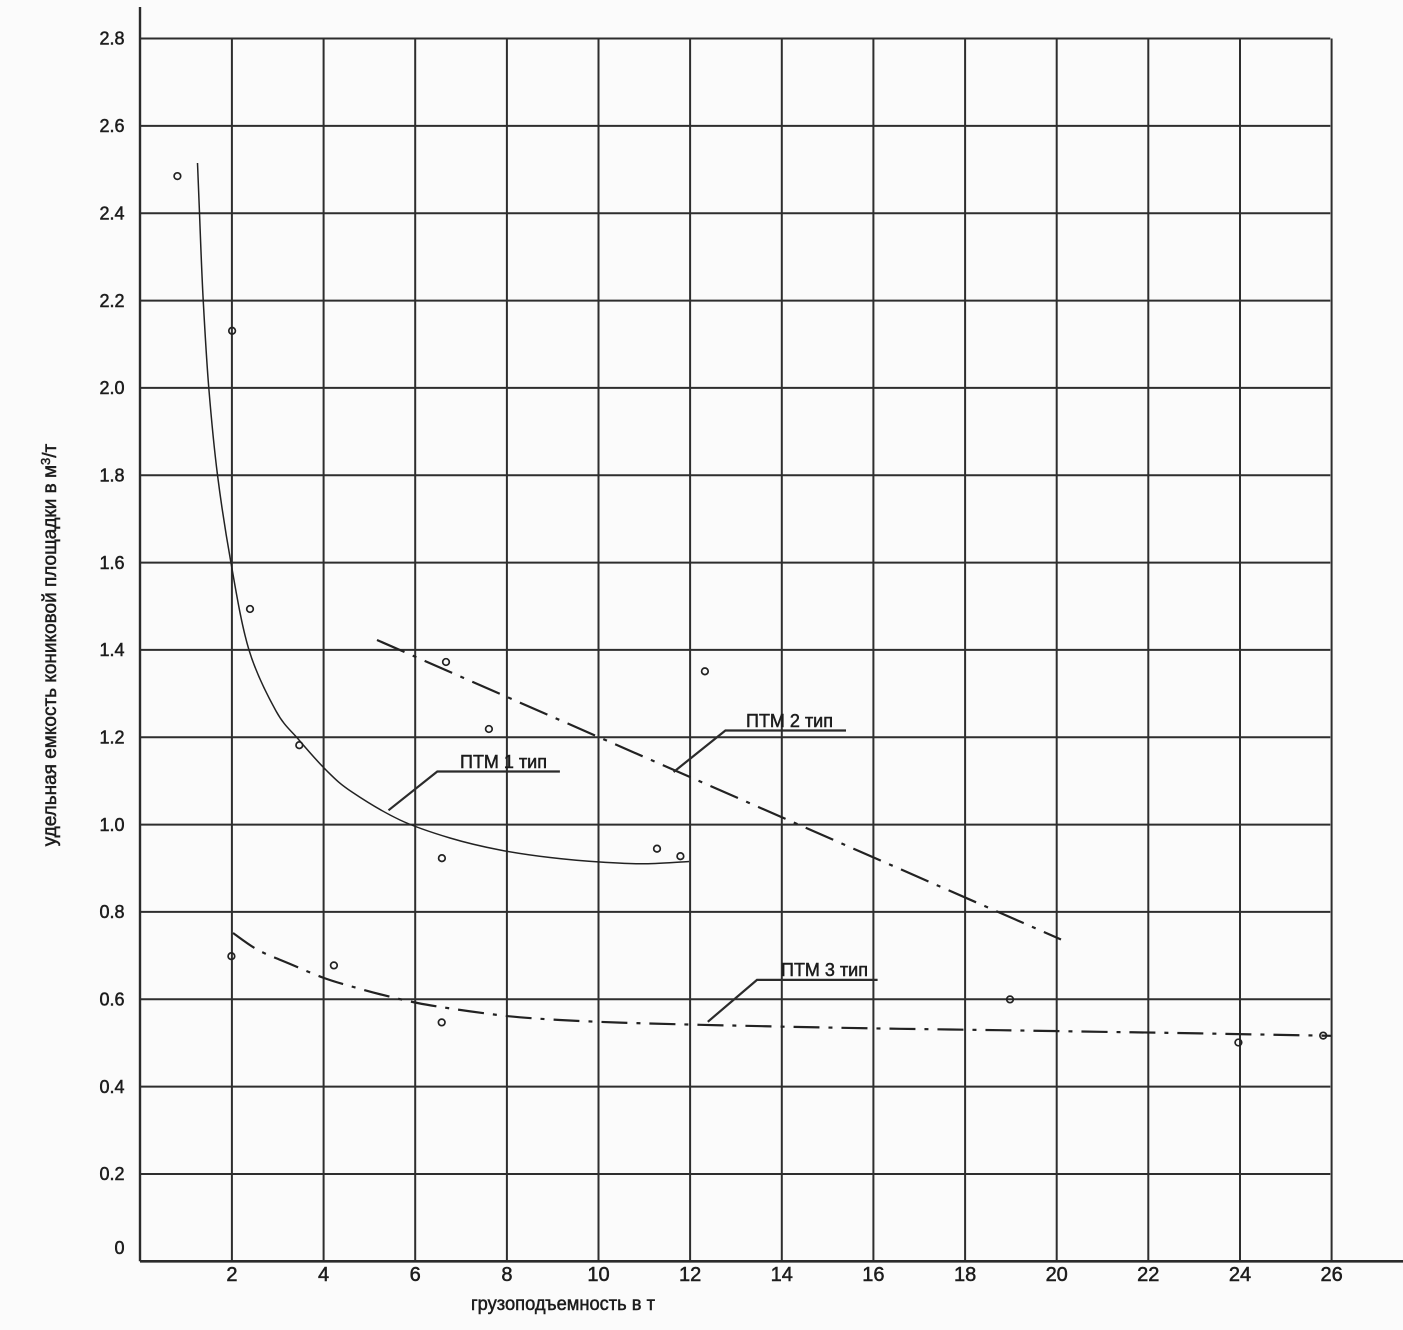 Image resolution: width=1403 pixels, height=1330 pixels. What do you see at coordinates (111, 301) in the screenshot?
I see `svg-text: 2.2` at bounding box center [111, 301].